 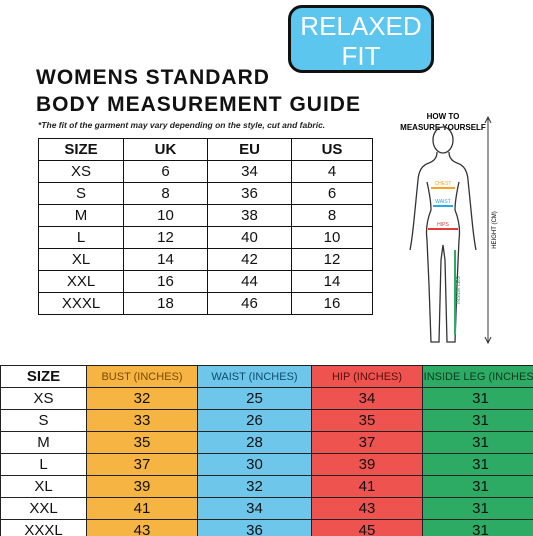 I want to click on table-row: XS 32 25 34 31, so click(x=266, y=398).